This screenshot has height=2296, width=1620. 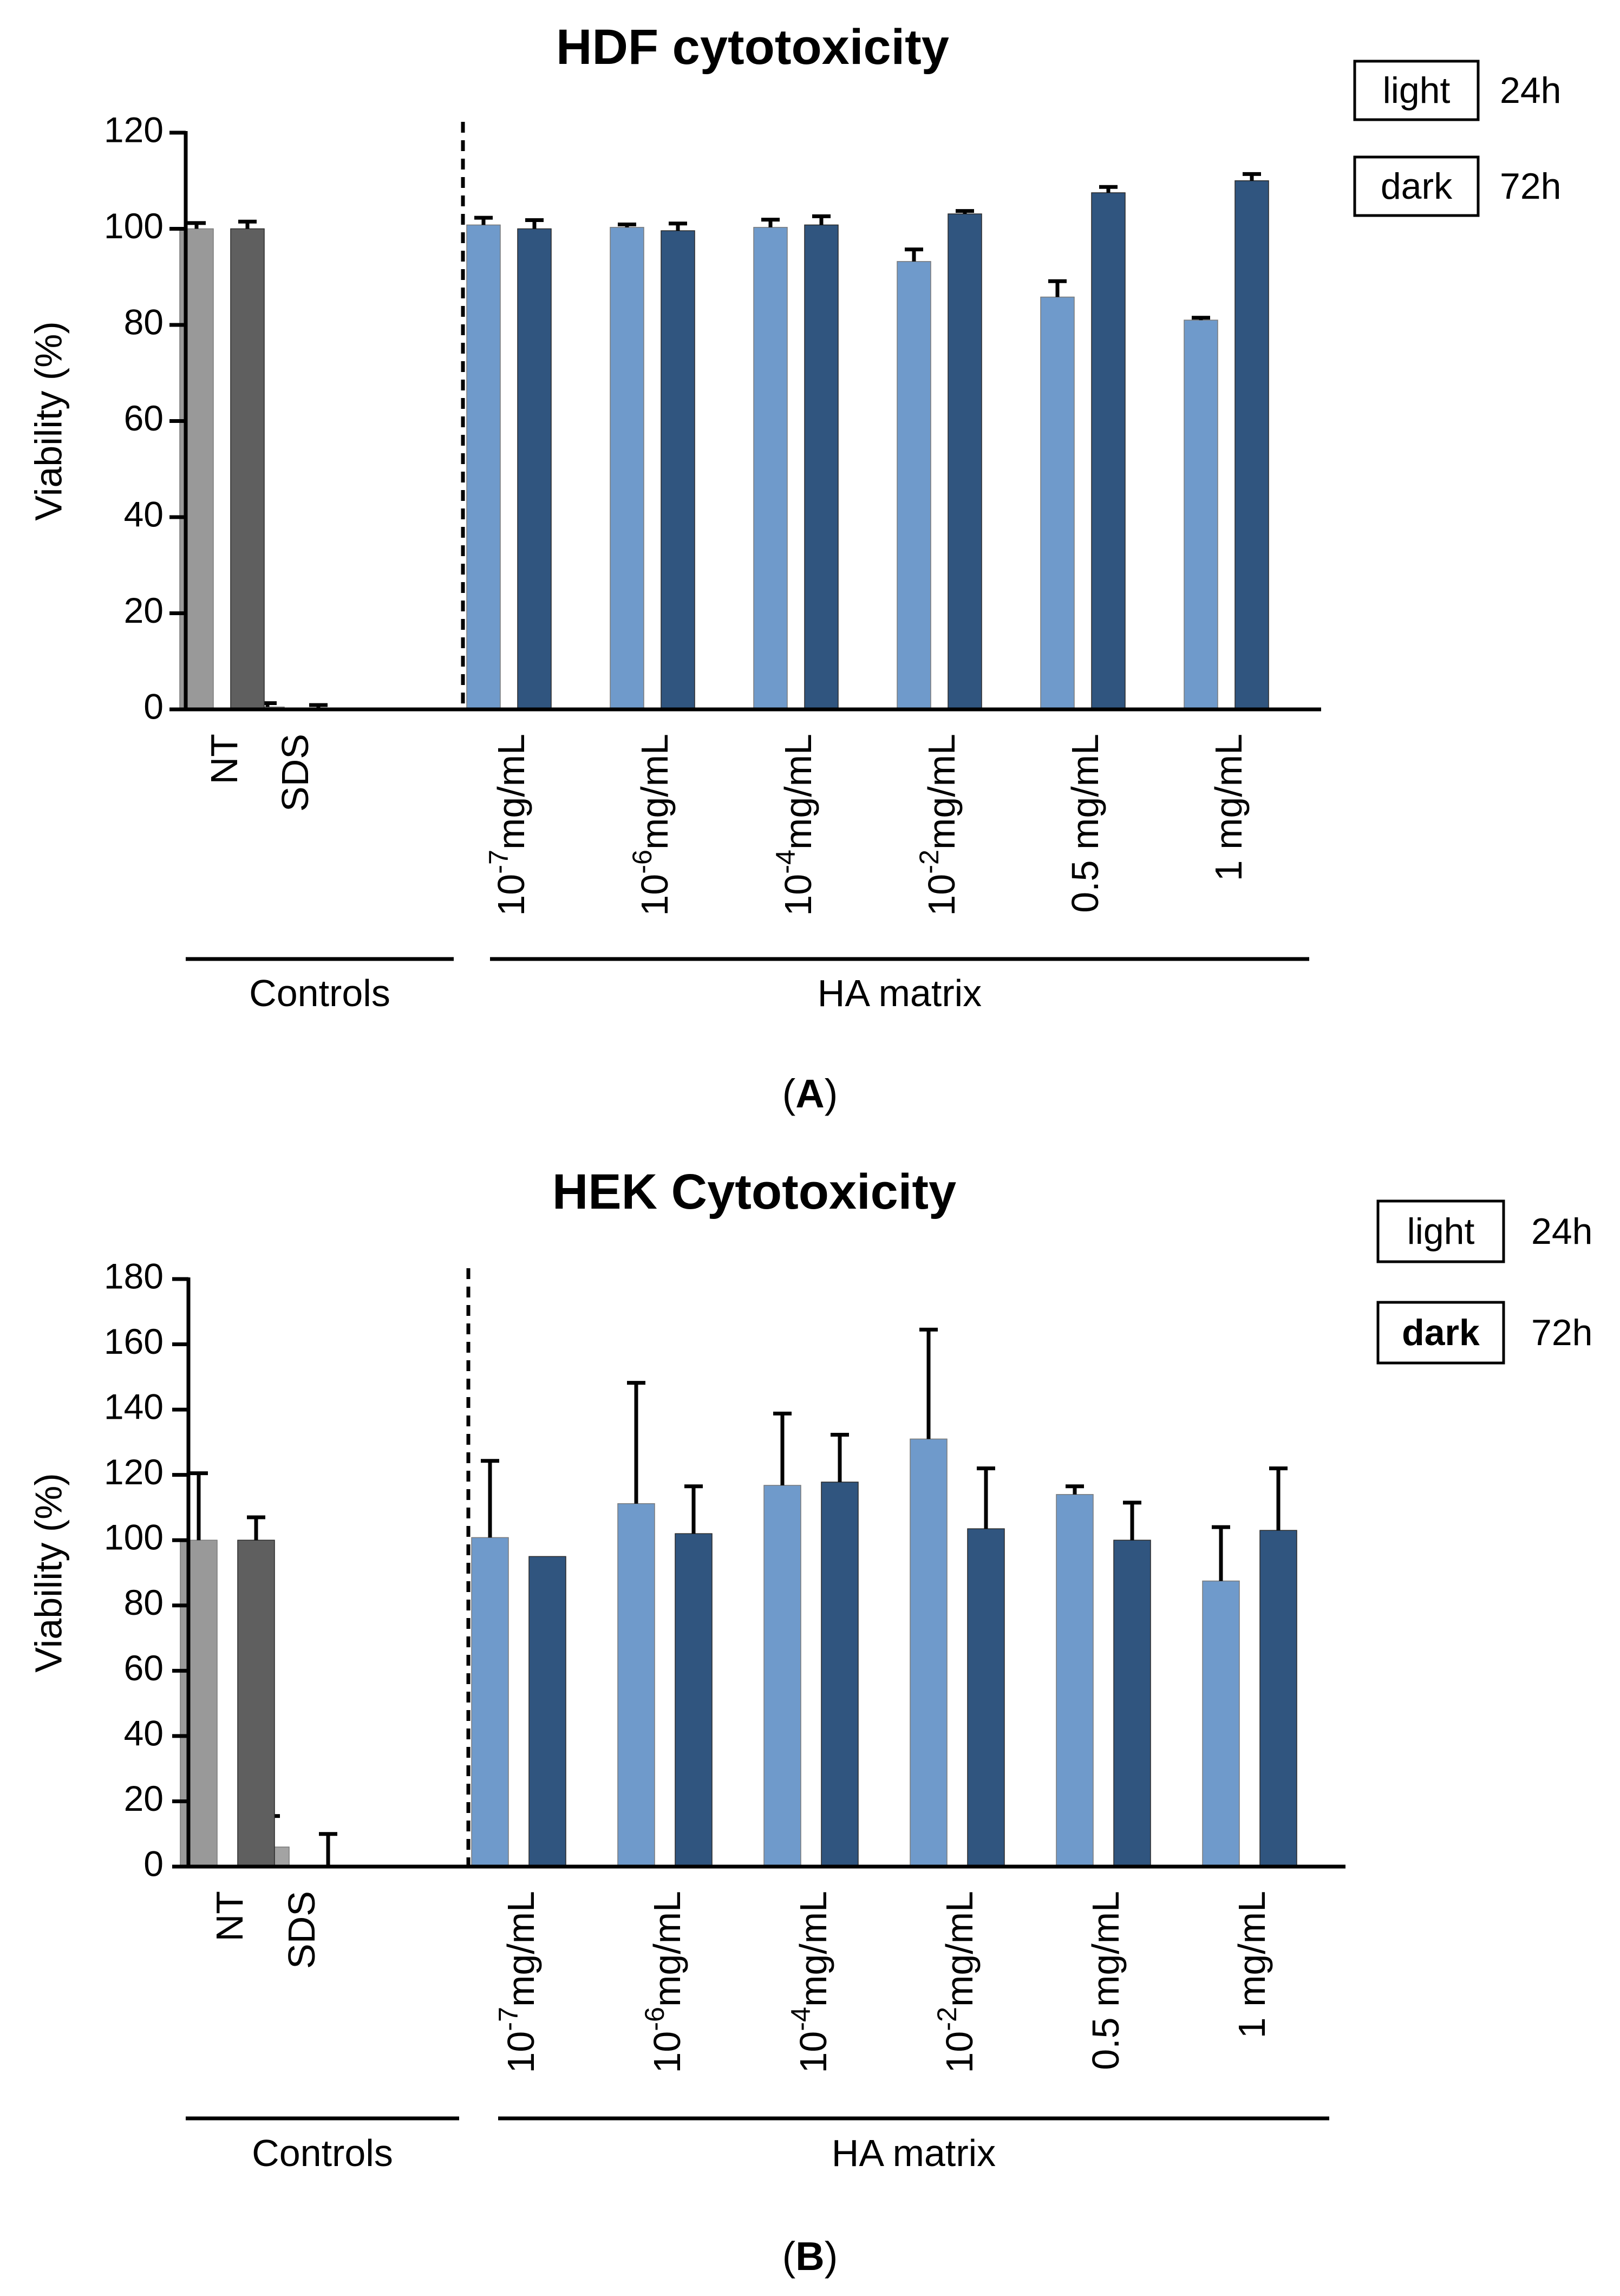 What do you see at coordinates (134, 1472) in the screenshot?
I see `y-tick-label: 120` at bounding box center [134, 1472].